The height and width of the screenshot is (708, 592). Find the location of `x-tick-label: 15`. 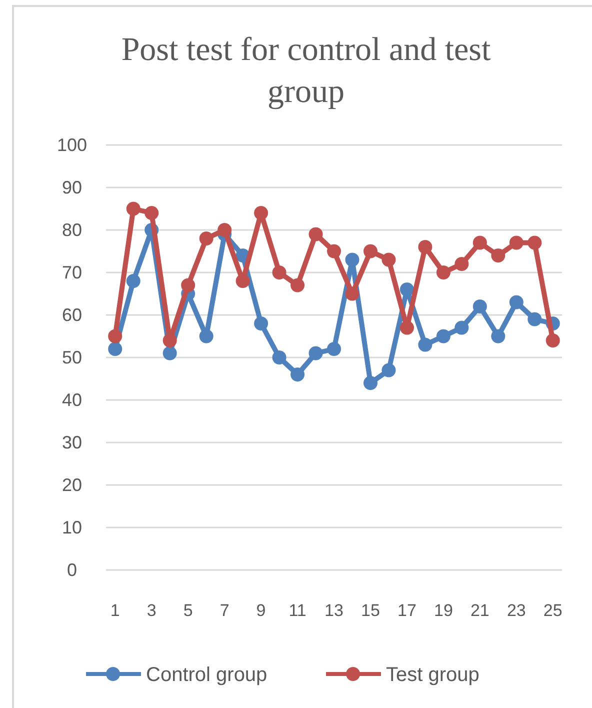

x-tick-label: 15 is located at coordinates (370, 610).